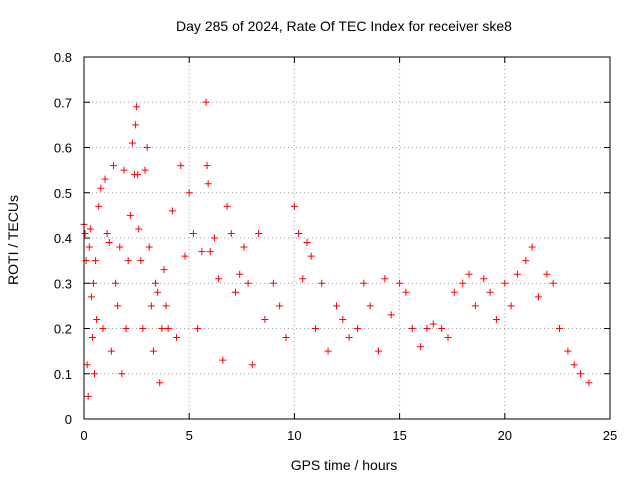 This screenshot has width=640, height=480. I want to click on x-tick-label: 10, so click(294, 435).